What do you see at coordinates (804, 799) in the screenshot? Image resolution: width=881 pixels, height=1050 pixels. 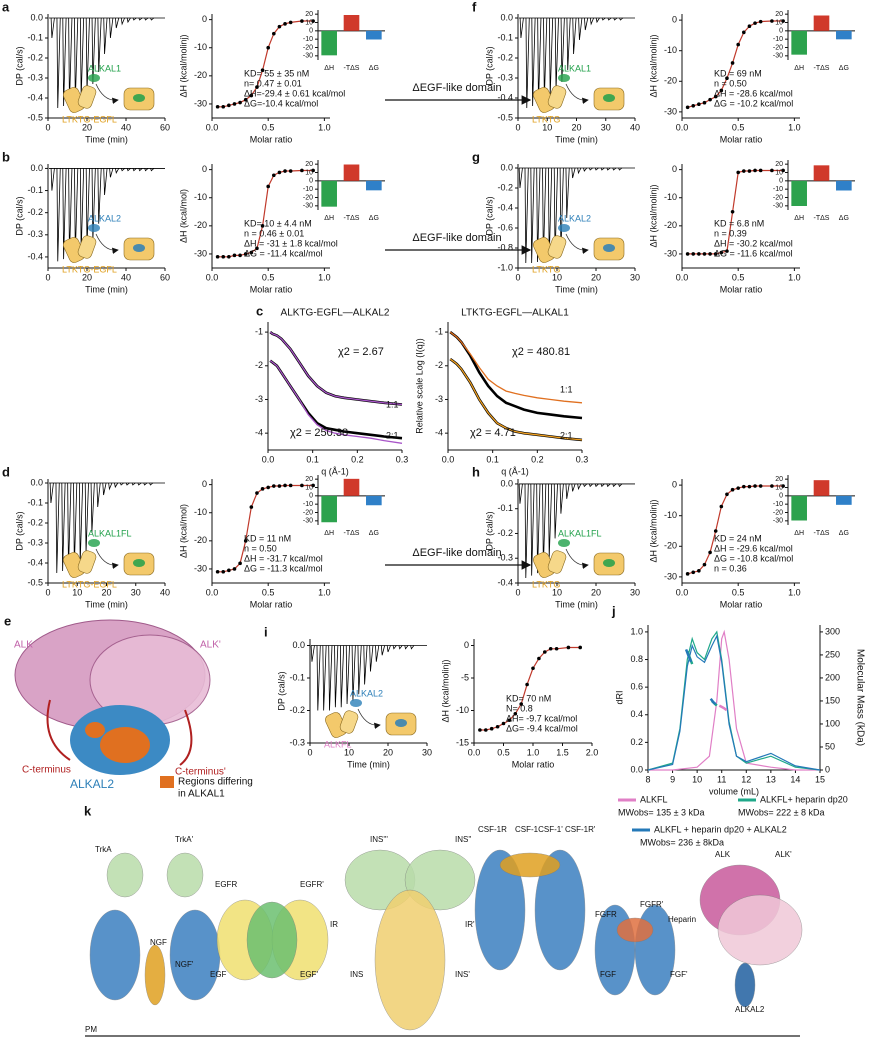 I see `legend-label: ALKFL+ heparin dp20` at bounding box center [804, 799].